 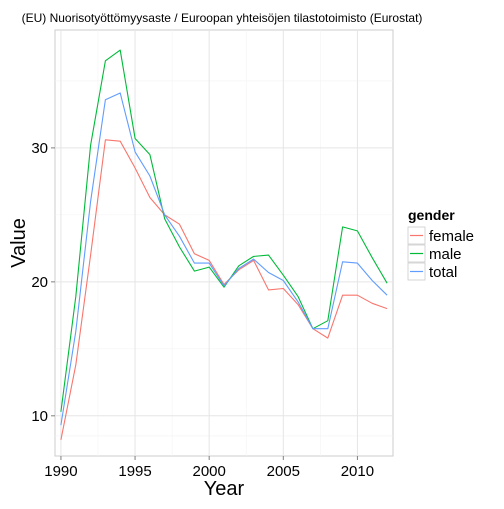 I want to click on y-axis: 10 20 30, so click(x=43, y=282).